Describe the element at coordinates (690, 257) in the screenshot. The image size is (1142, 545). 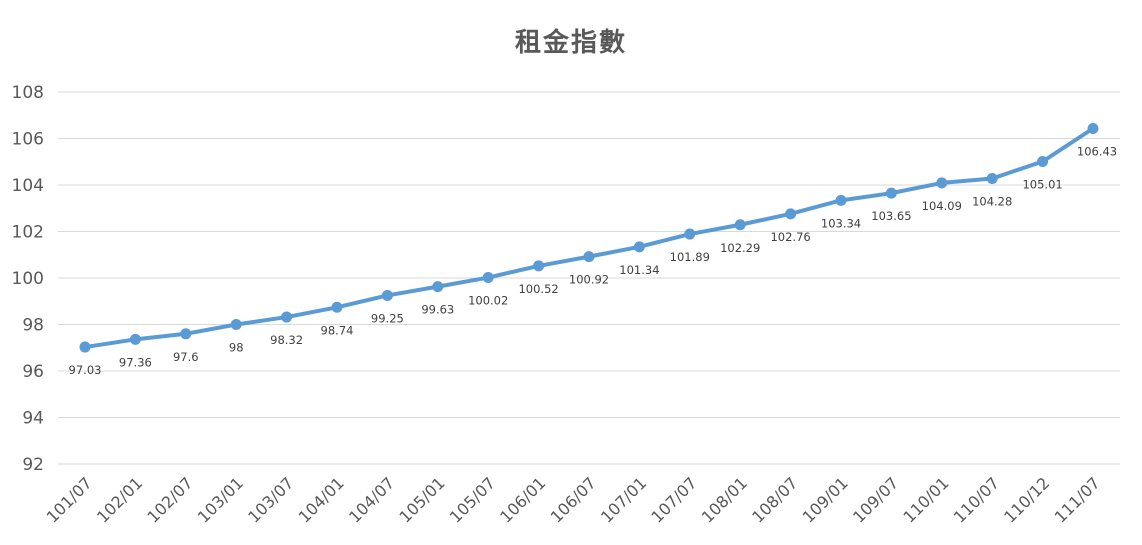
I see `data-label: 101.89` at that location.